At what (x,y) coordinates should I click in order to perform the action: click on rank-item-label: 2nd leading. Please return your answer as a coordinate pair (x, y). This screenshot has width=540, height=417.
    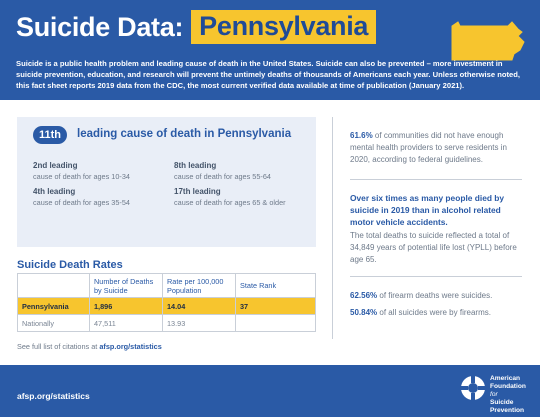
    Looking at the image, I should click on (55, 165).